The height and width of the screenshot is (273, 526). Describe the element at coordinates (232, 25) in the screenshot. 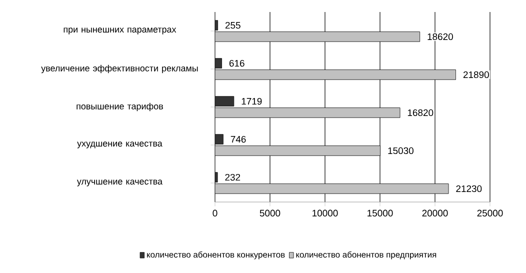

I see `data-label: 255` at that location.